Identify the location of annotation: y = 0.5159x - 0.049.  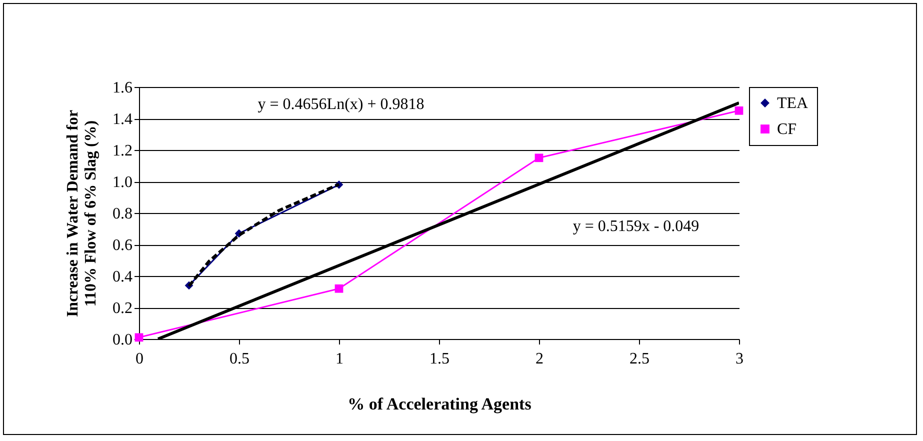
(636, 226).